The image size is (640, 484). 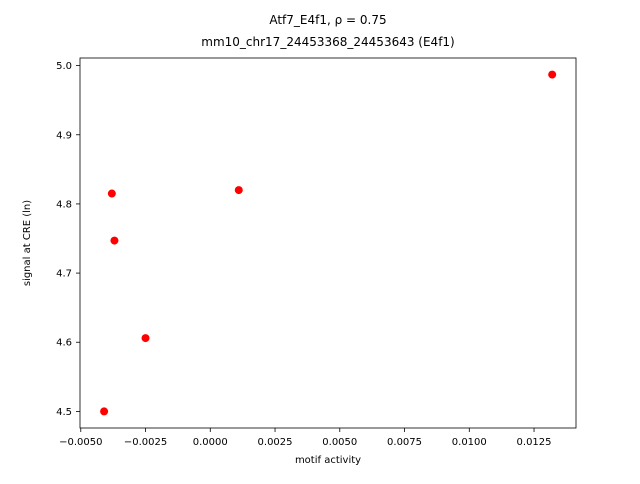 I want to click on y-tick-label: 4.7, so click(x=64, y=274).